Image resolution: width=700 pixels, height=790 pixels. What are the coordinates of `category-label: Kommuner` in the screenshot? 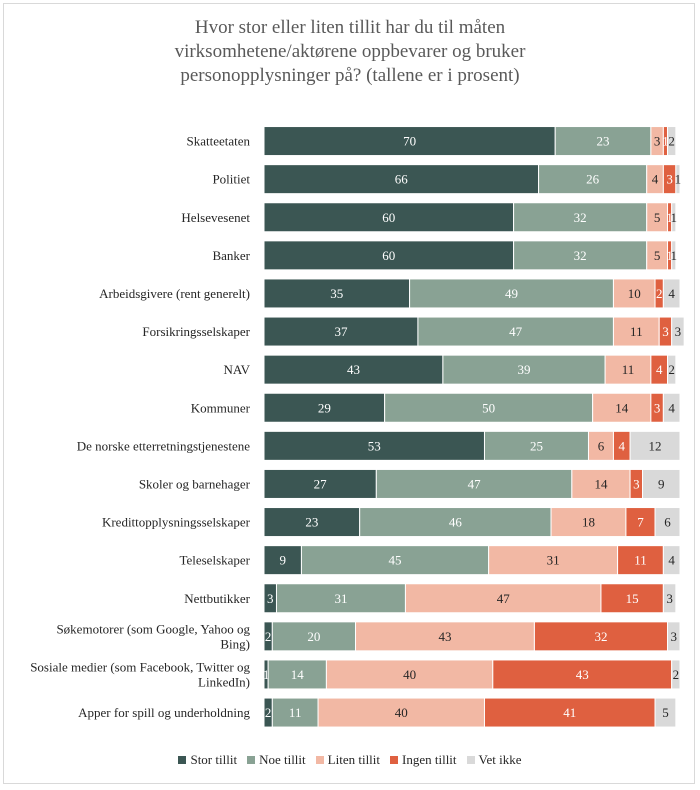 It's located at (221, 407).